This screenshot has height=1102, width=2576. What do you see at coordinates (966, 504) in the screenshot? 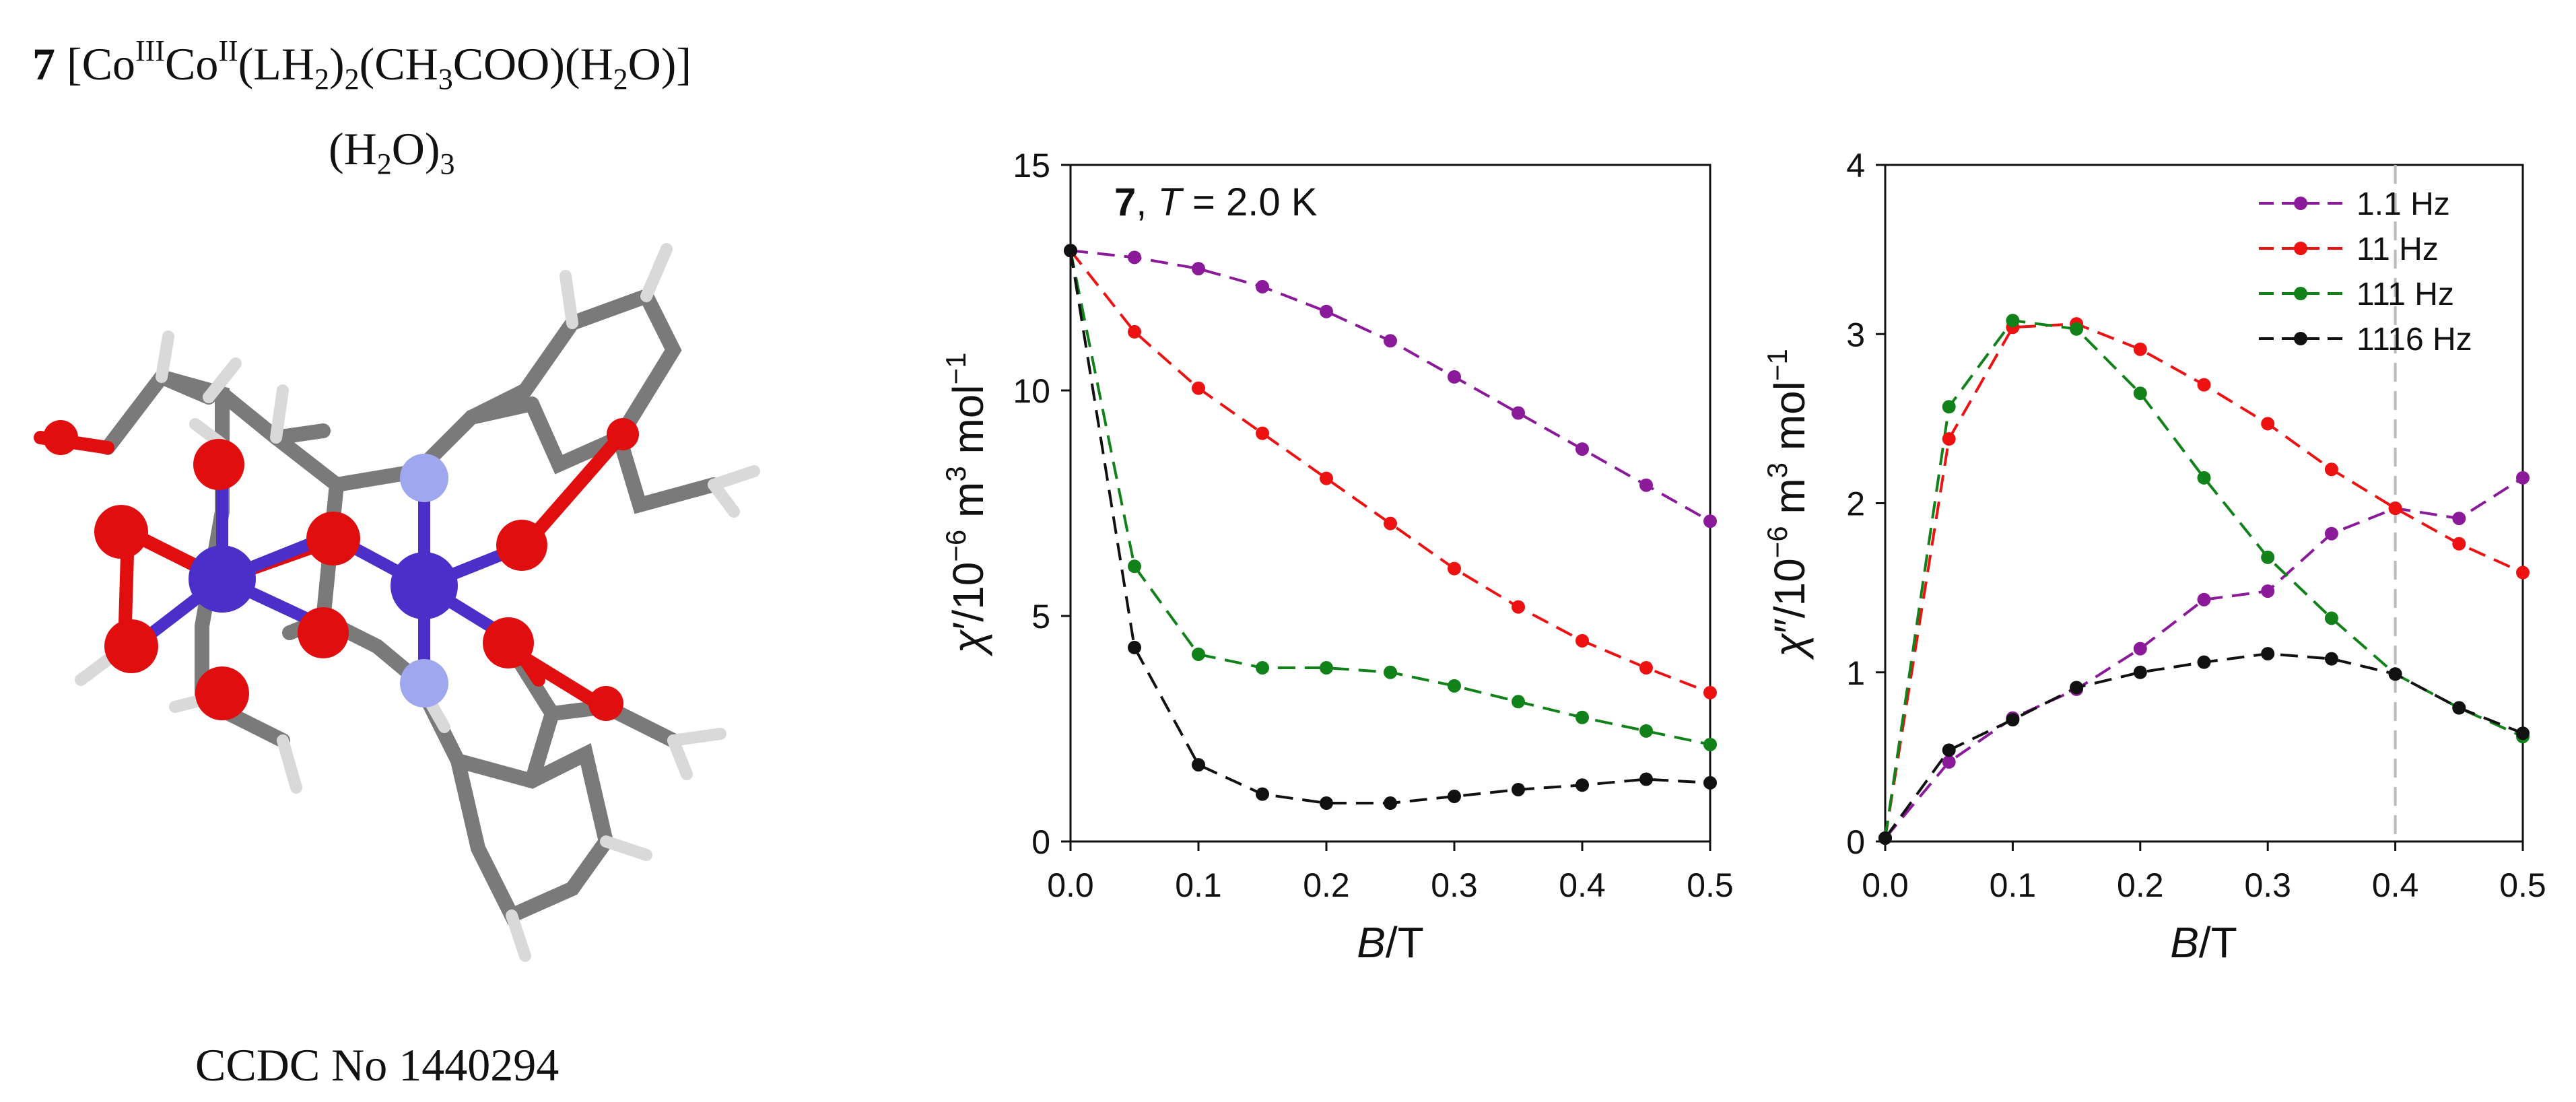
I see `y-axis-label: χ′/10−6 m3 mol−1` at bounding box center [966, 504].